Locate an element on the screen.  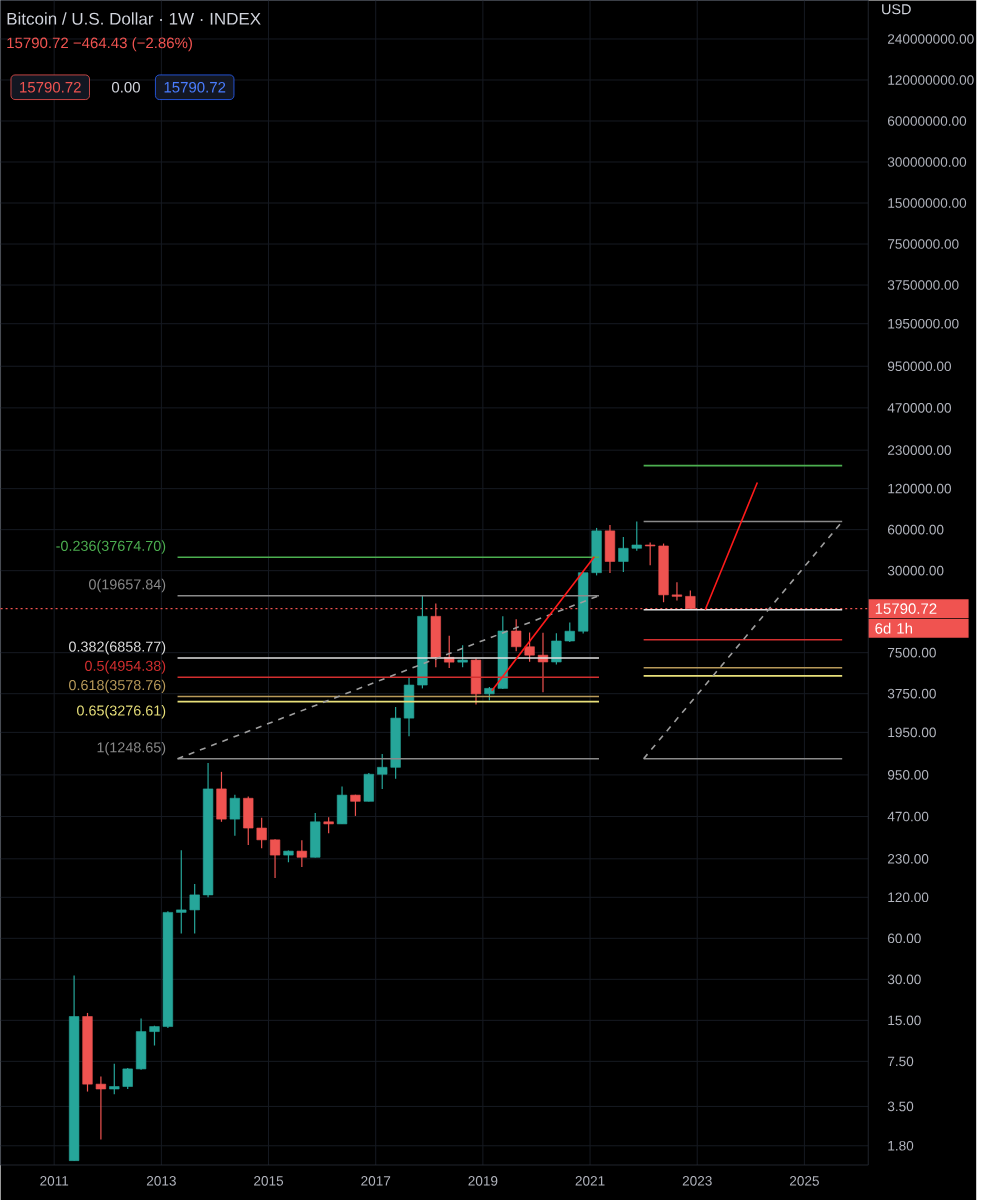
y-tick-label: 240000000.00 is located at coordinates (931, 39).